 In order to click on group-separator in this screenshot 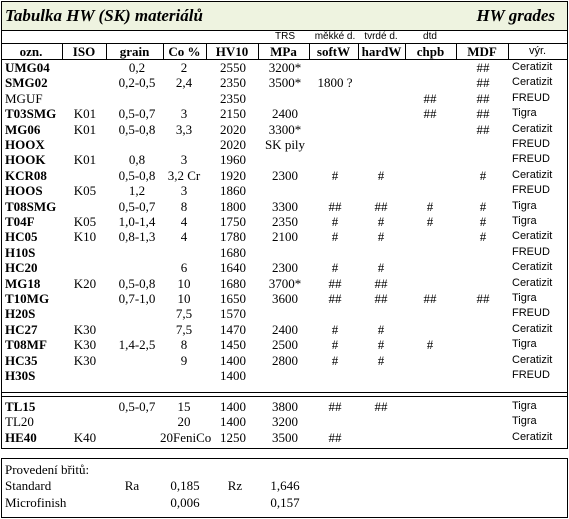, I will do `click(284, 392)`.